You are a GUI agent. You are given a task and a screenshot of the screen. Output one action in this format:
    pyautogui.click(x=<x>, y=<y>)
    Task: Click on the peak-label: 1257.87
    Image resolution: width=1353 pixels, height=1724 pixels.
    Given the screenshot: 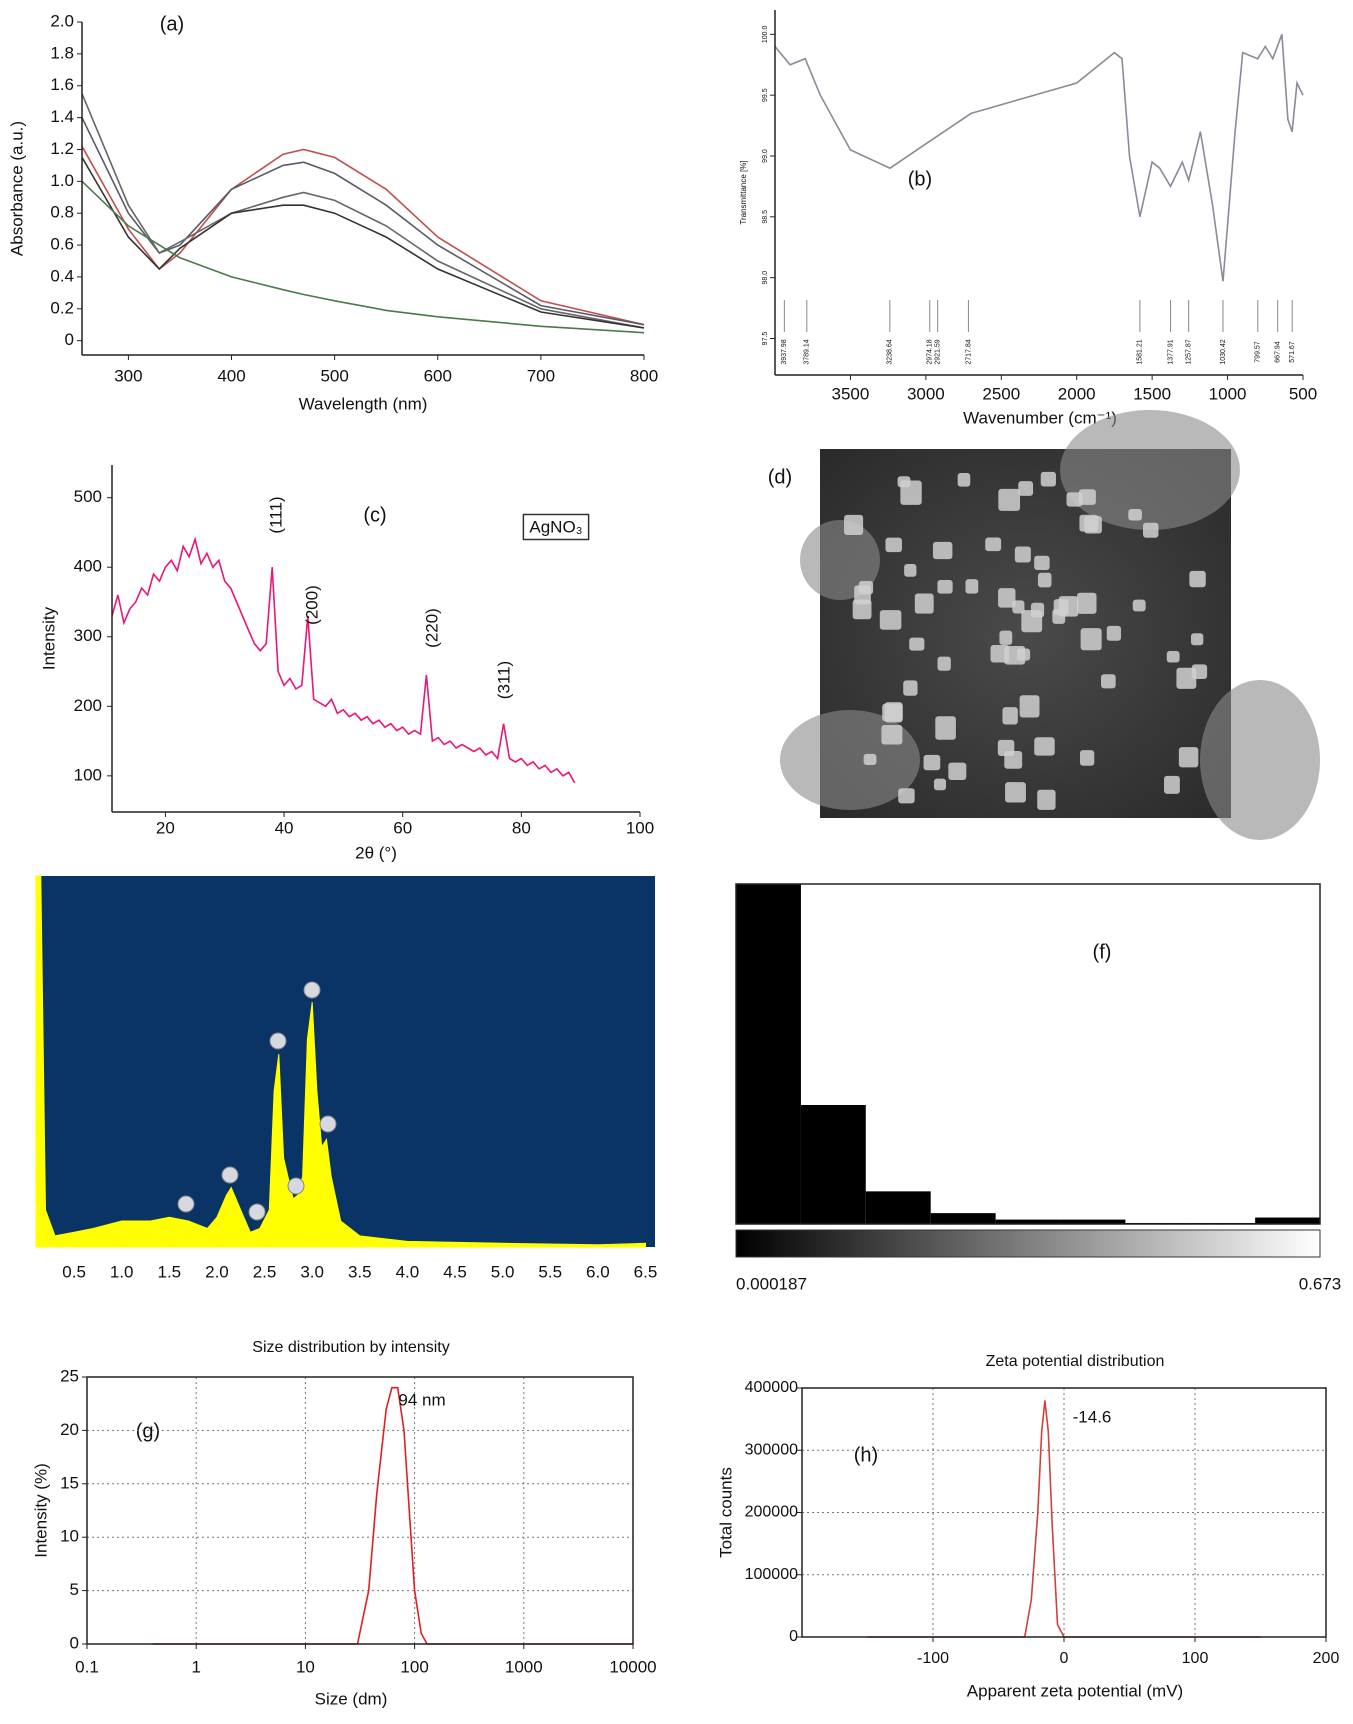 What is the action you would take?
    pyautogui.click(x=1189, y=351)
    